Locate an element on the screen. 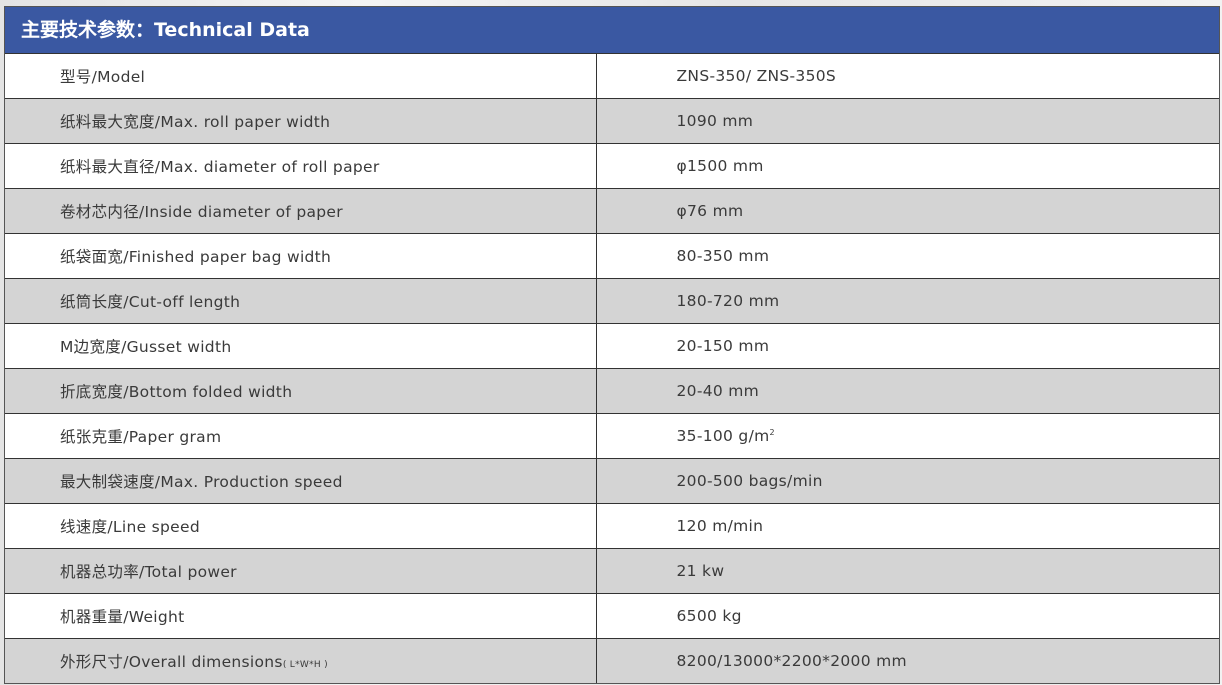 The width and height of the screenshot is (1222, 685). label-text: 纸料最大宽度/Max. roll paper width is located at coordinates (195, 122).